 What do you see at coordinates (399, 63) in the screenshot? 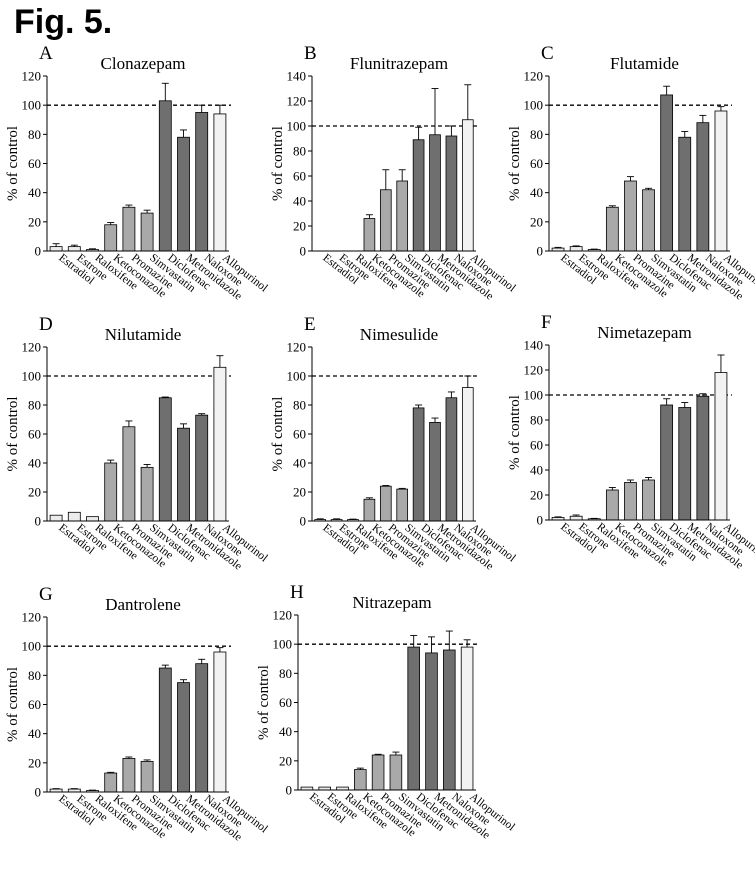
I see `chart-title: Flunitrazepam` at bounding box center [399, 63].